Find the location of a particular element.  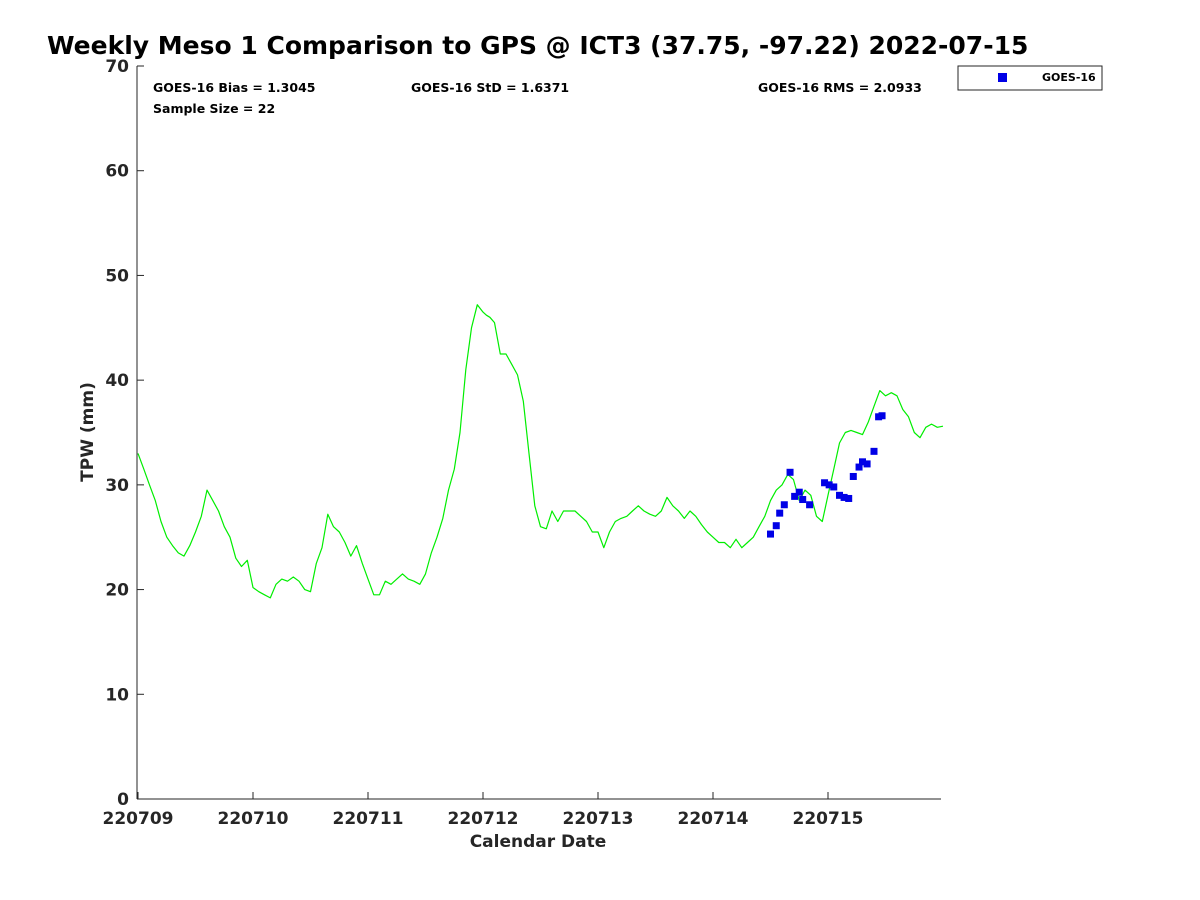

y-axis: 0 10 20 30 40 50 60 70 is located at coordinates (124, 433).